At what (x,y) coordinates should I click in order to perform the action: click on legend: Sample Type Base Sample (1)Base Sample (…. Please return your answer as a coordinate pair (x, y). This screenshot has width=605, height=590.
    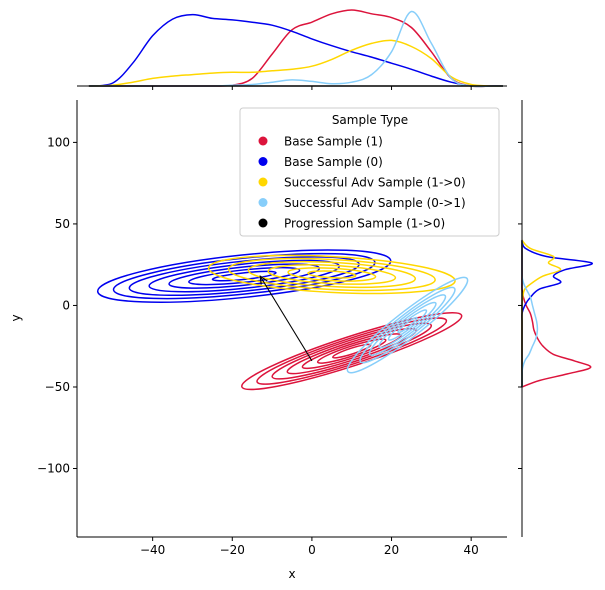
    Looking at the image, I should click on (369, 172).